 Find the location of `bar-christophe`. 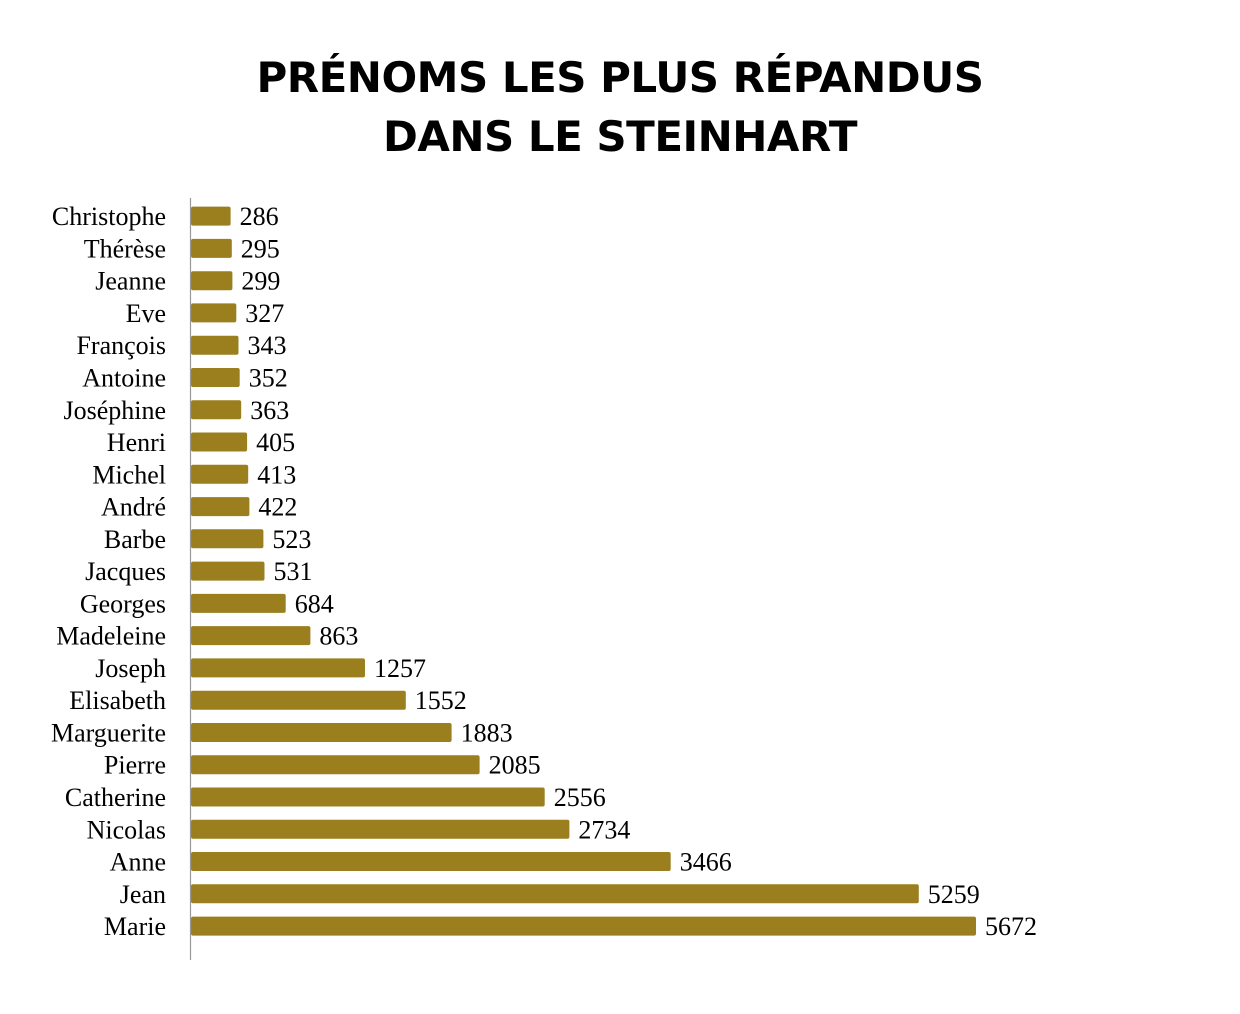

bar-christophe is located at coordinates (211, 216).